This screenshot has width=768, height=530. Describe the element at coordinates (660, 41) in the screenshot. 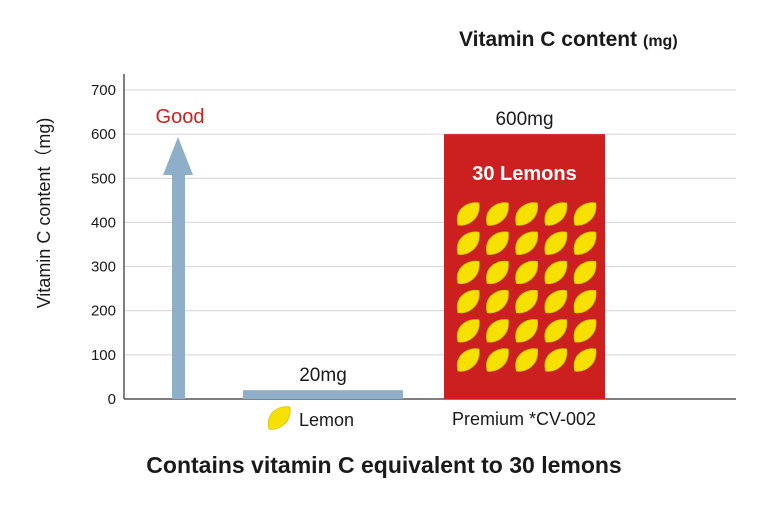

I see `chart-title-unit: (mg)` at that location.